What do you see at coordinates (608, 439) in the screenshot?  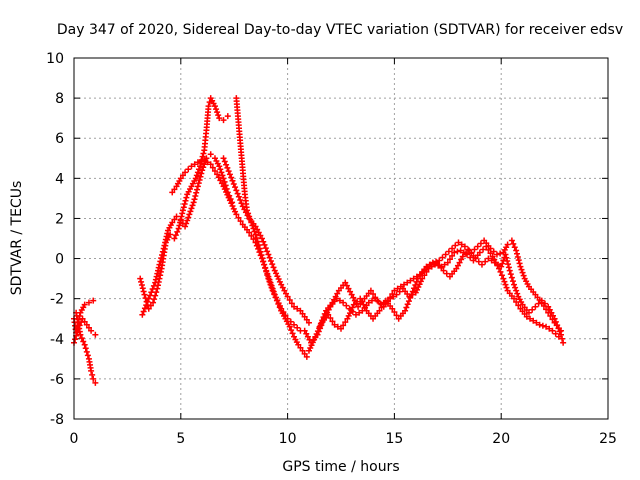 I see `x-tick-label: 25` at bounding box center [608, 439].